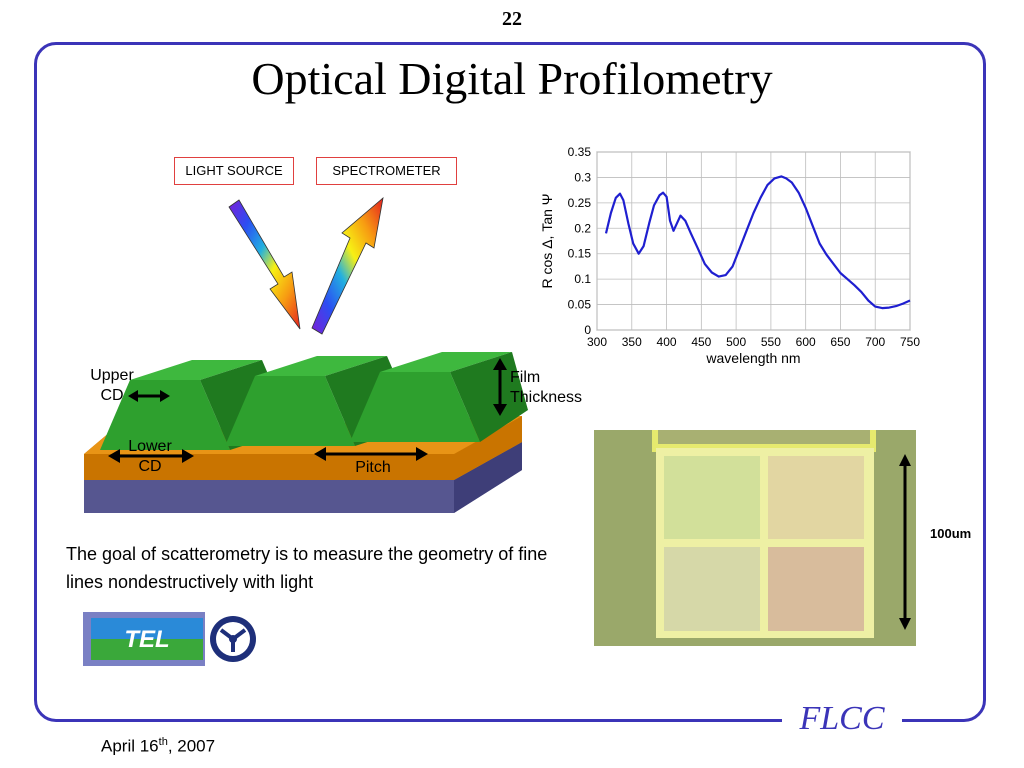 Image resolution: width=1024 pixels, height=768 pixels. I want to click on pitch-label: Pitch, so click(373, 467).